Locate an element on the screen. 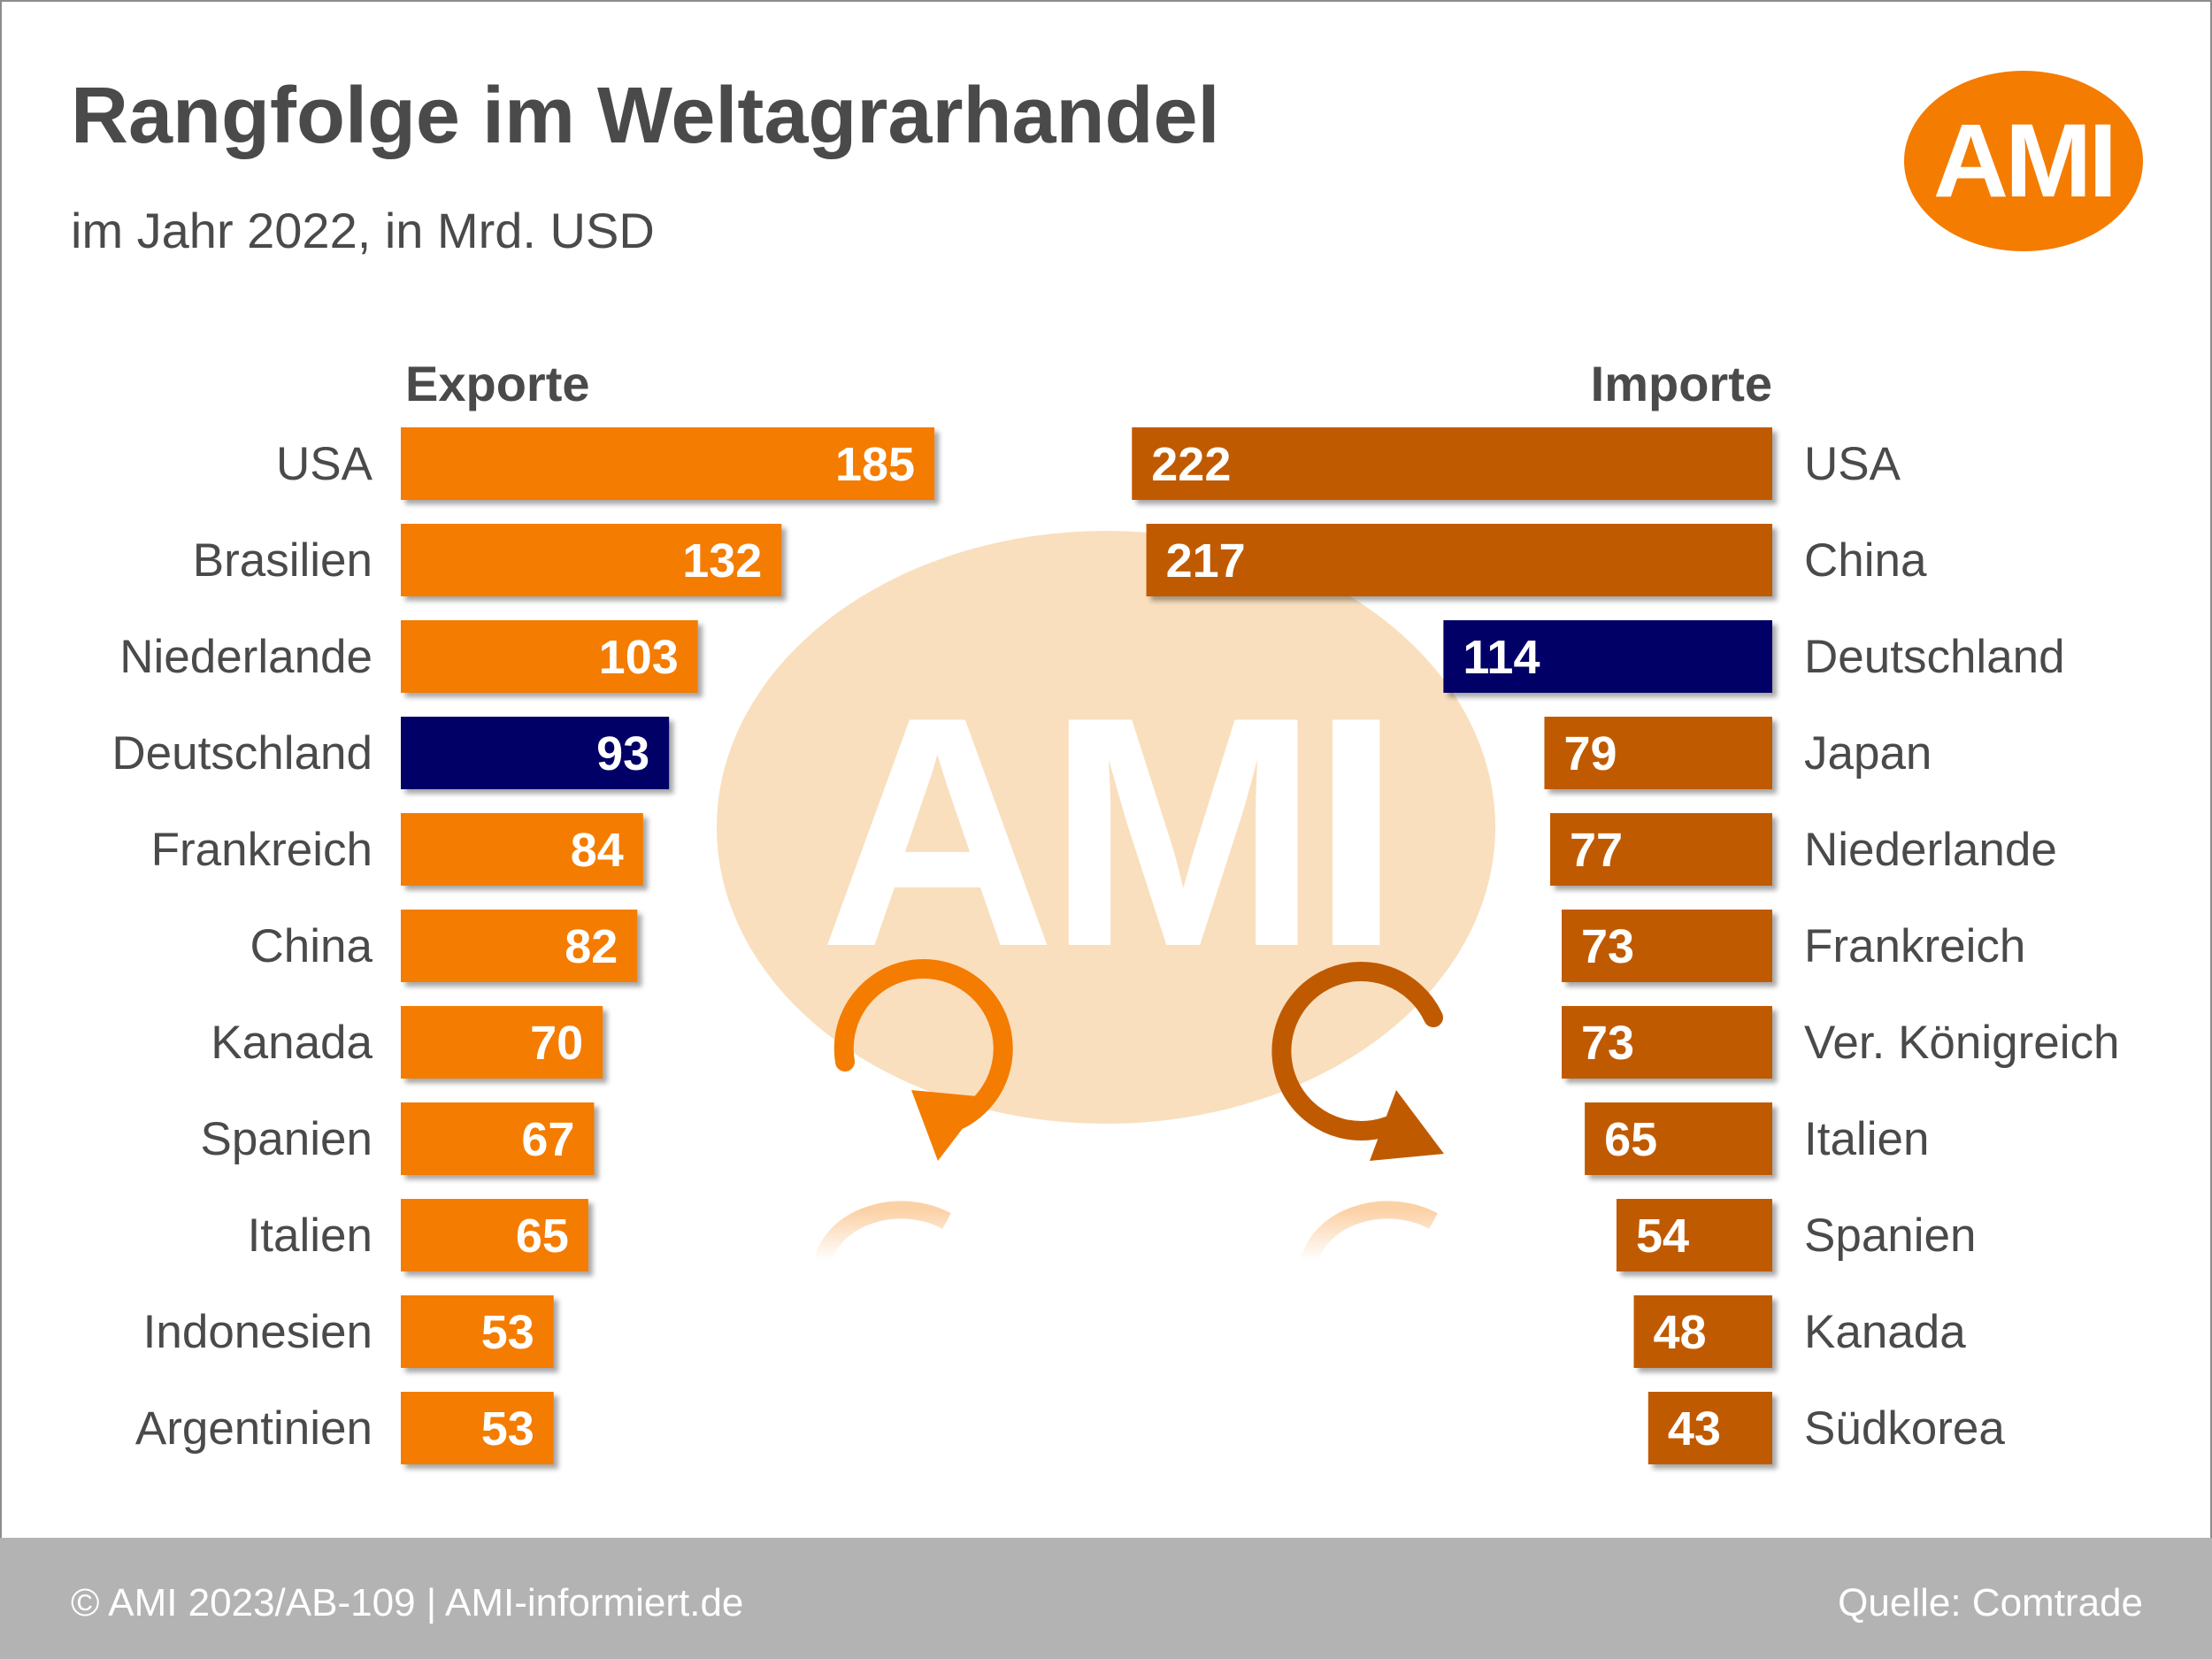 The image size is (2212, 1659). ami-logo: AMI is located at coordinates (2024, 161).